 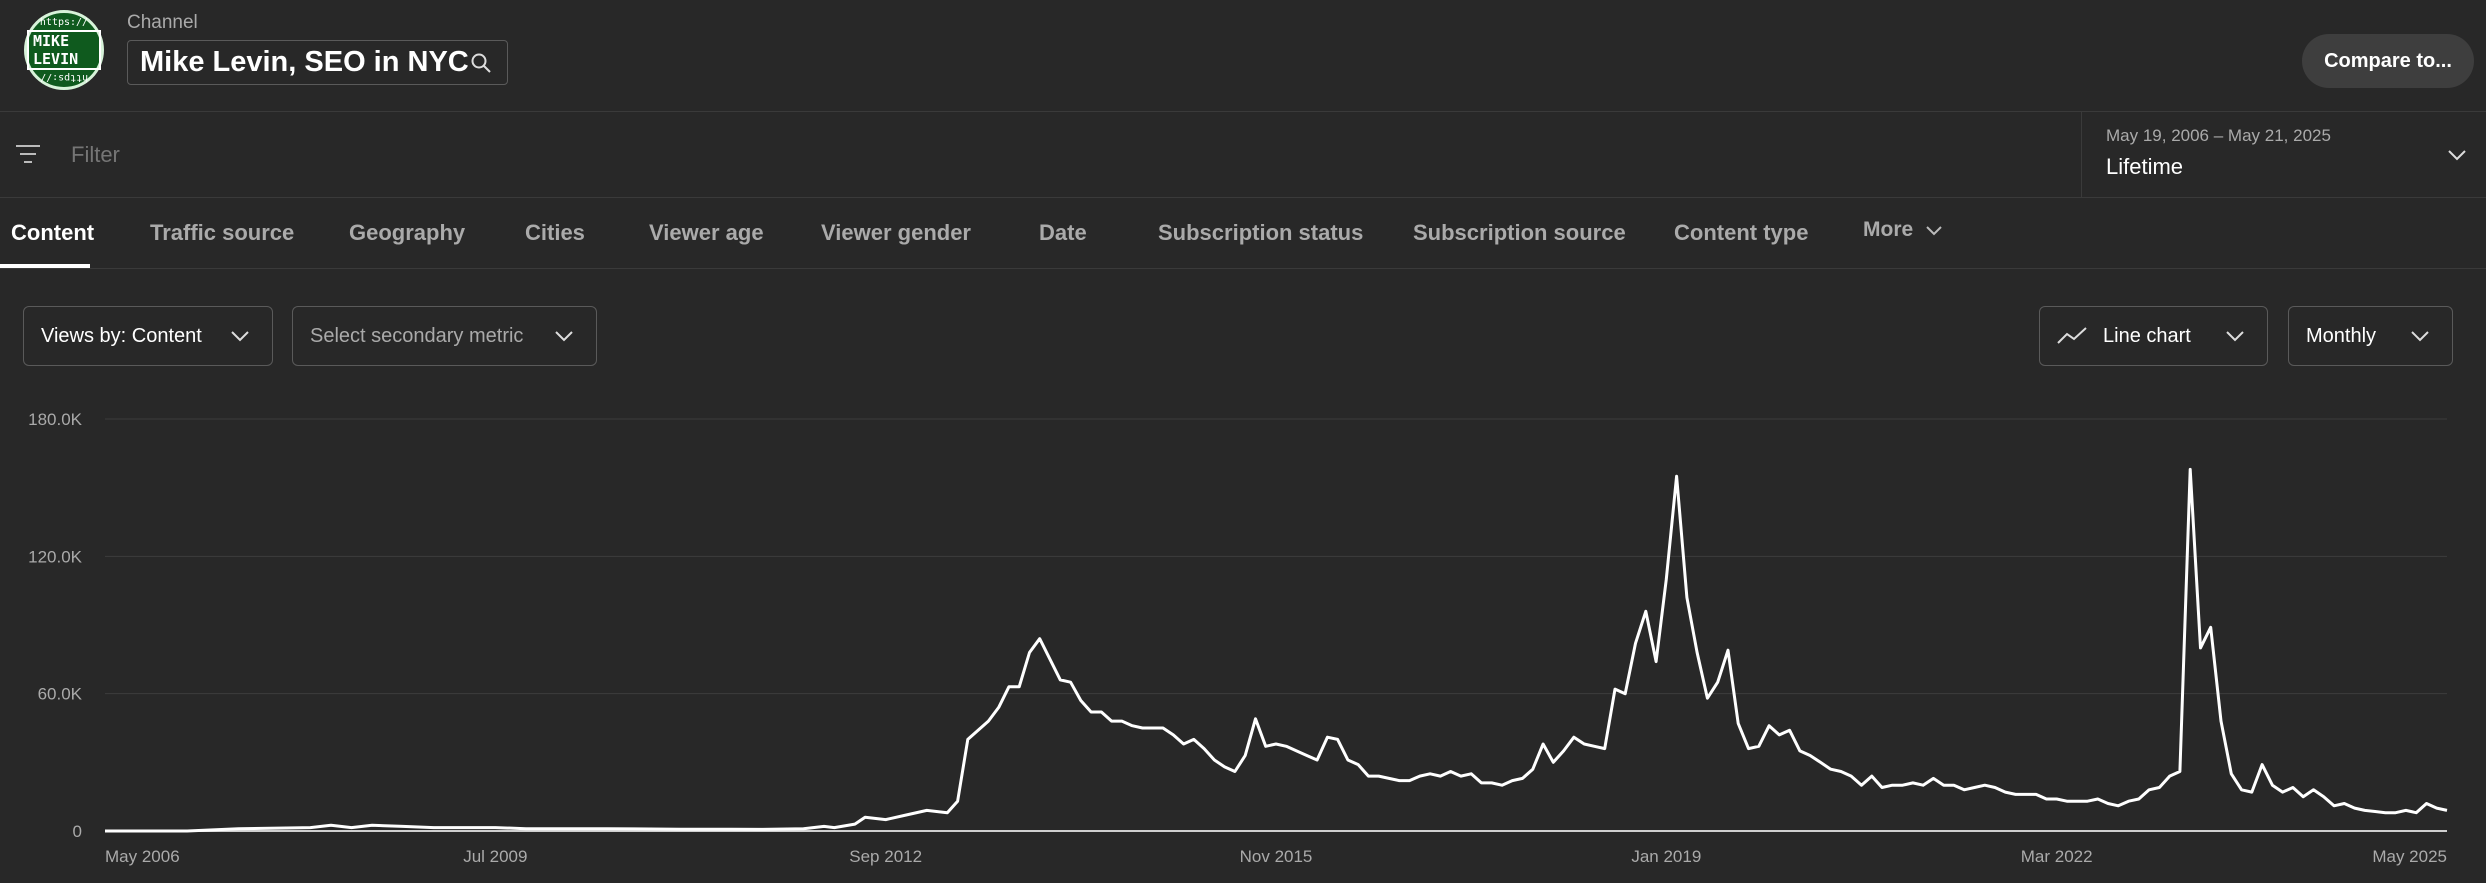 I want to click on interval-dropdown: Monthly, so click(x=2370, y=336).